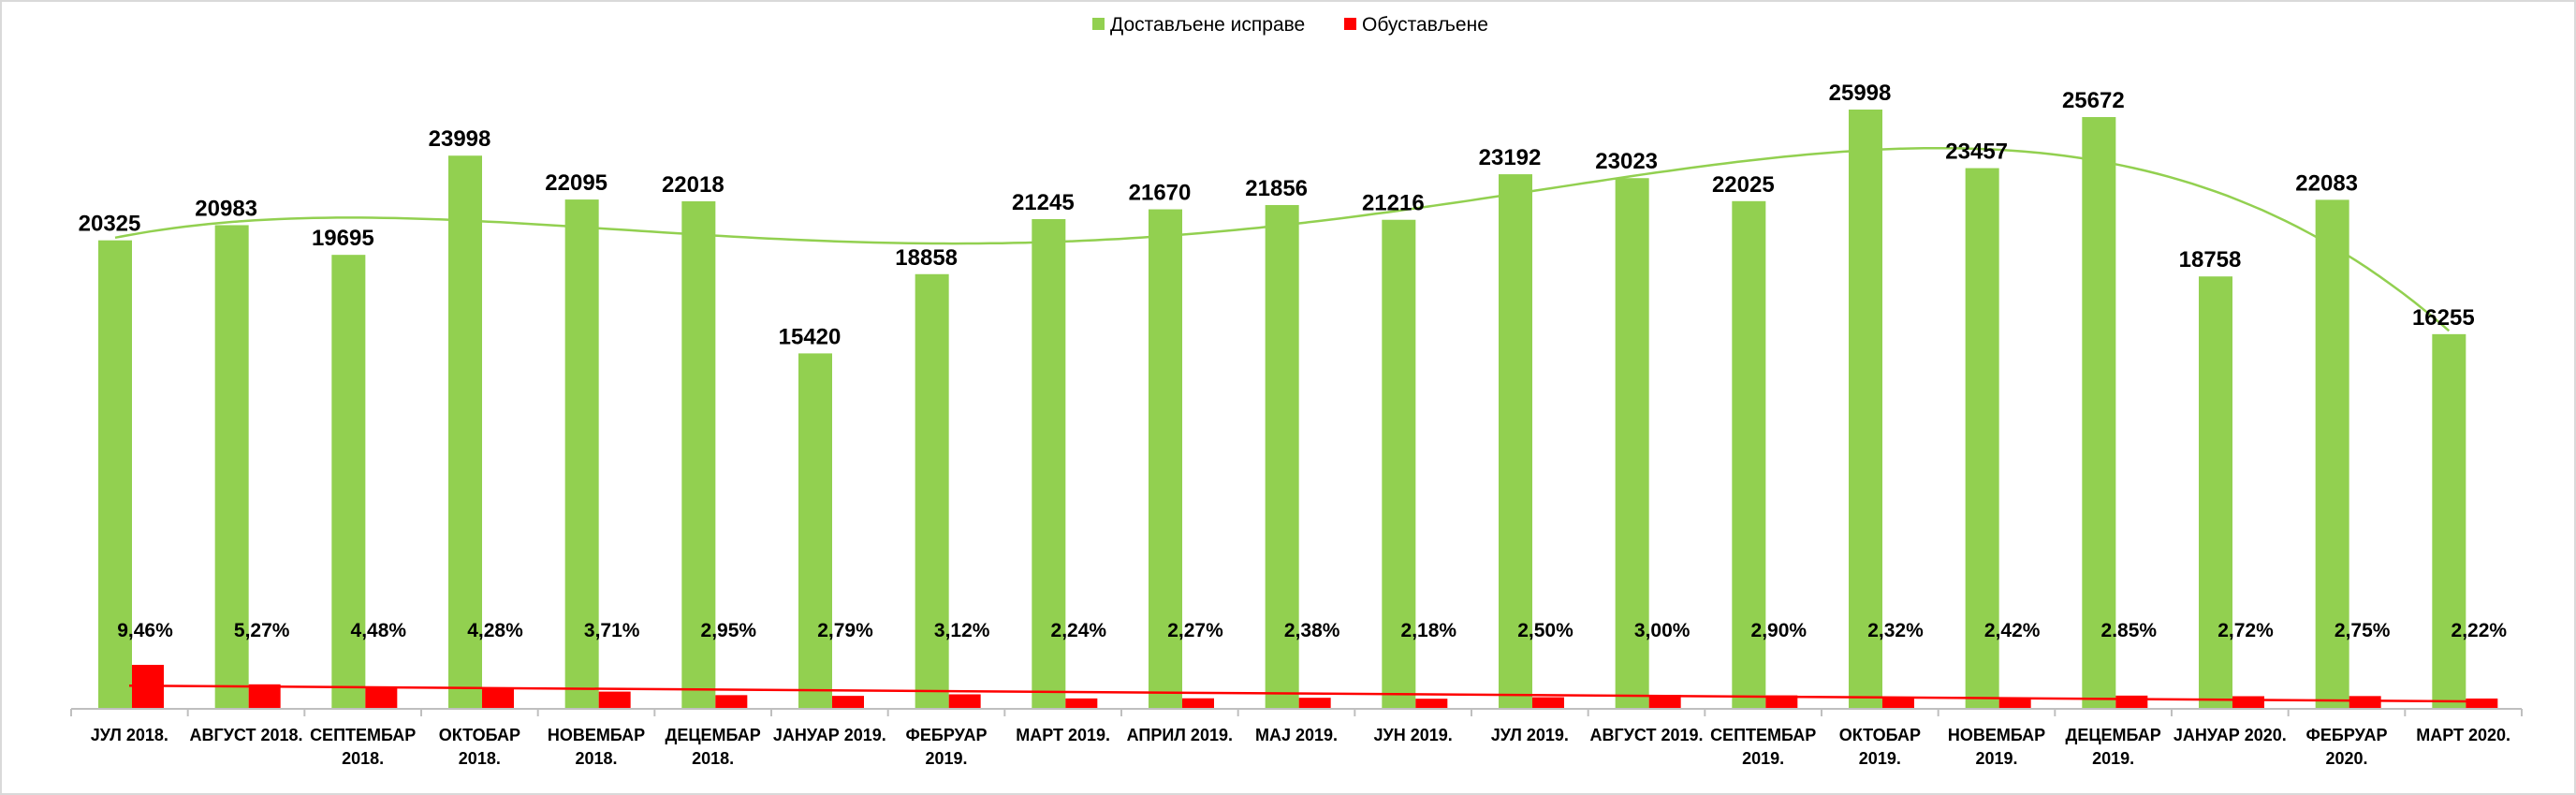 Image resolution: width=2576 pixels, height=795 pixels. I want to click on legend-swatch-red, so click(1350, 24).